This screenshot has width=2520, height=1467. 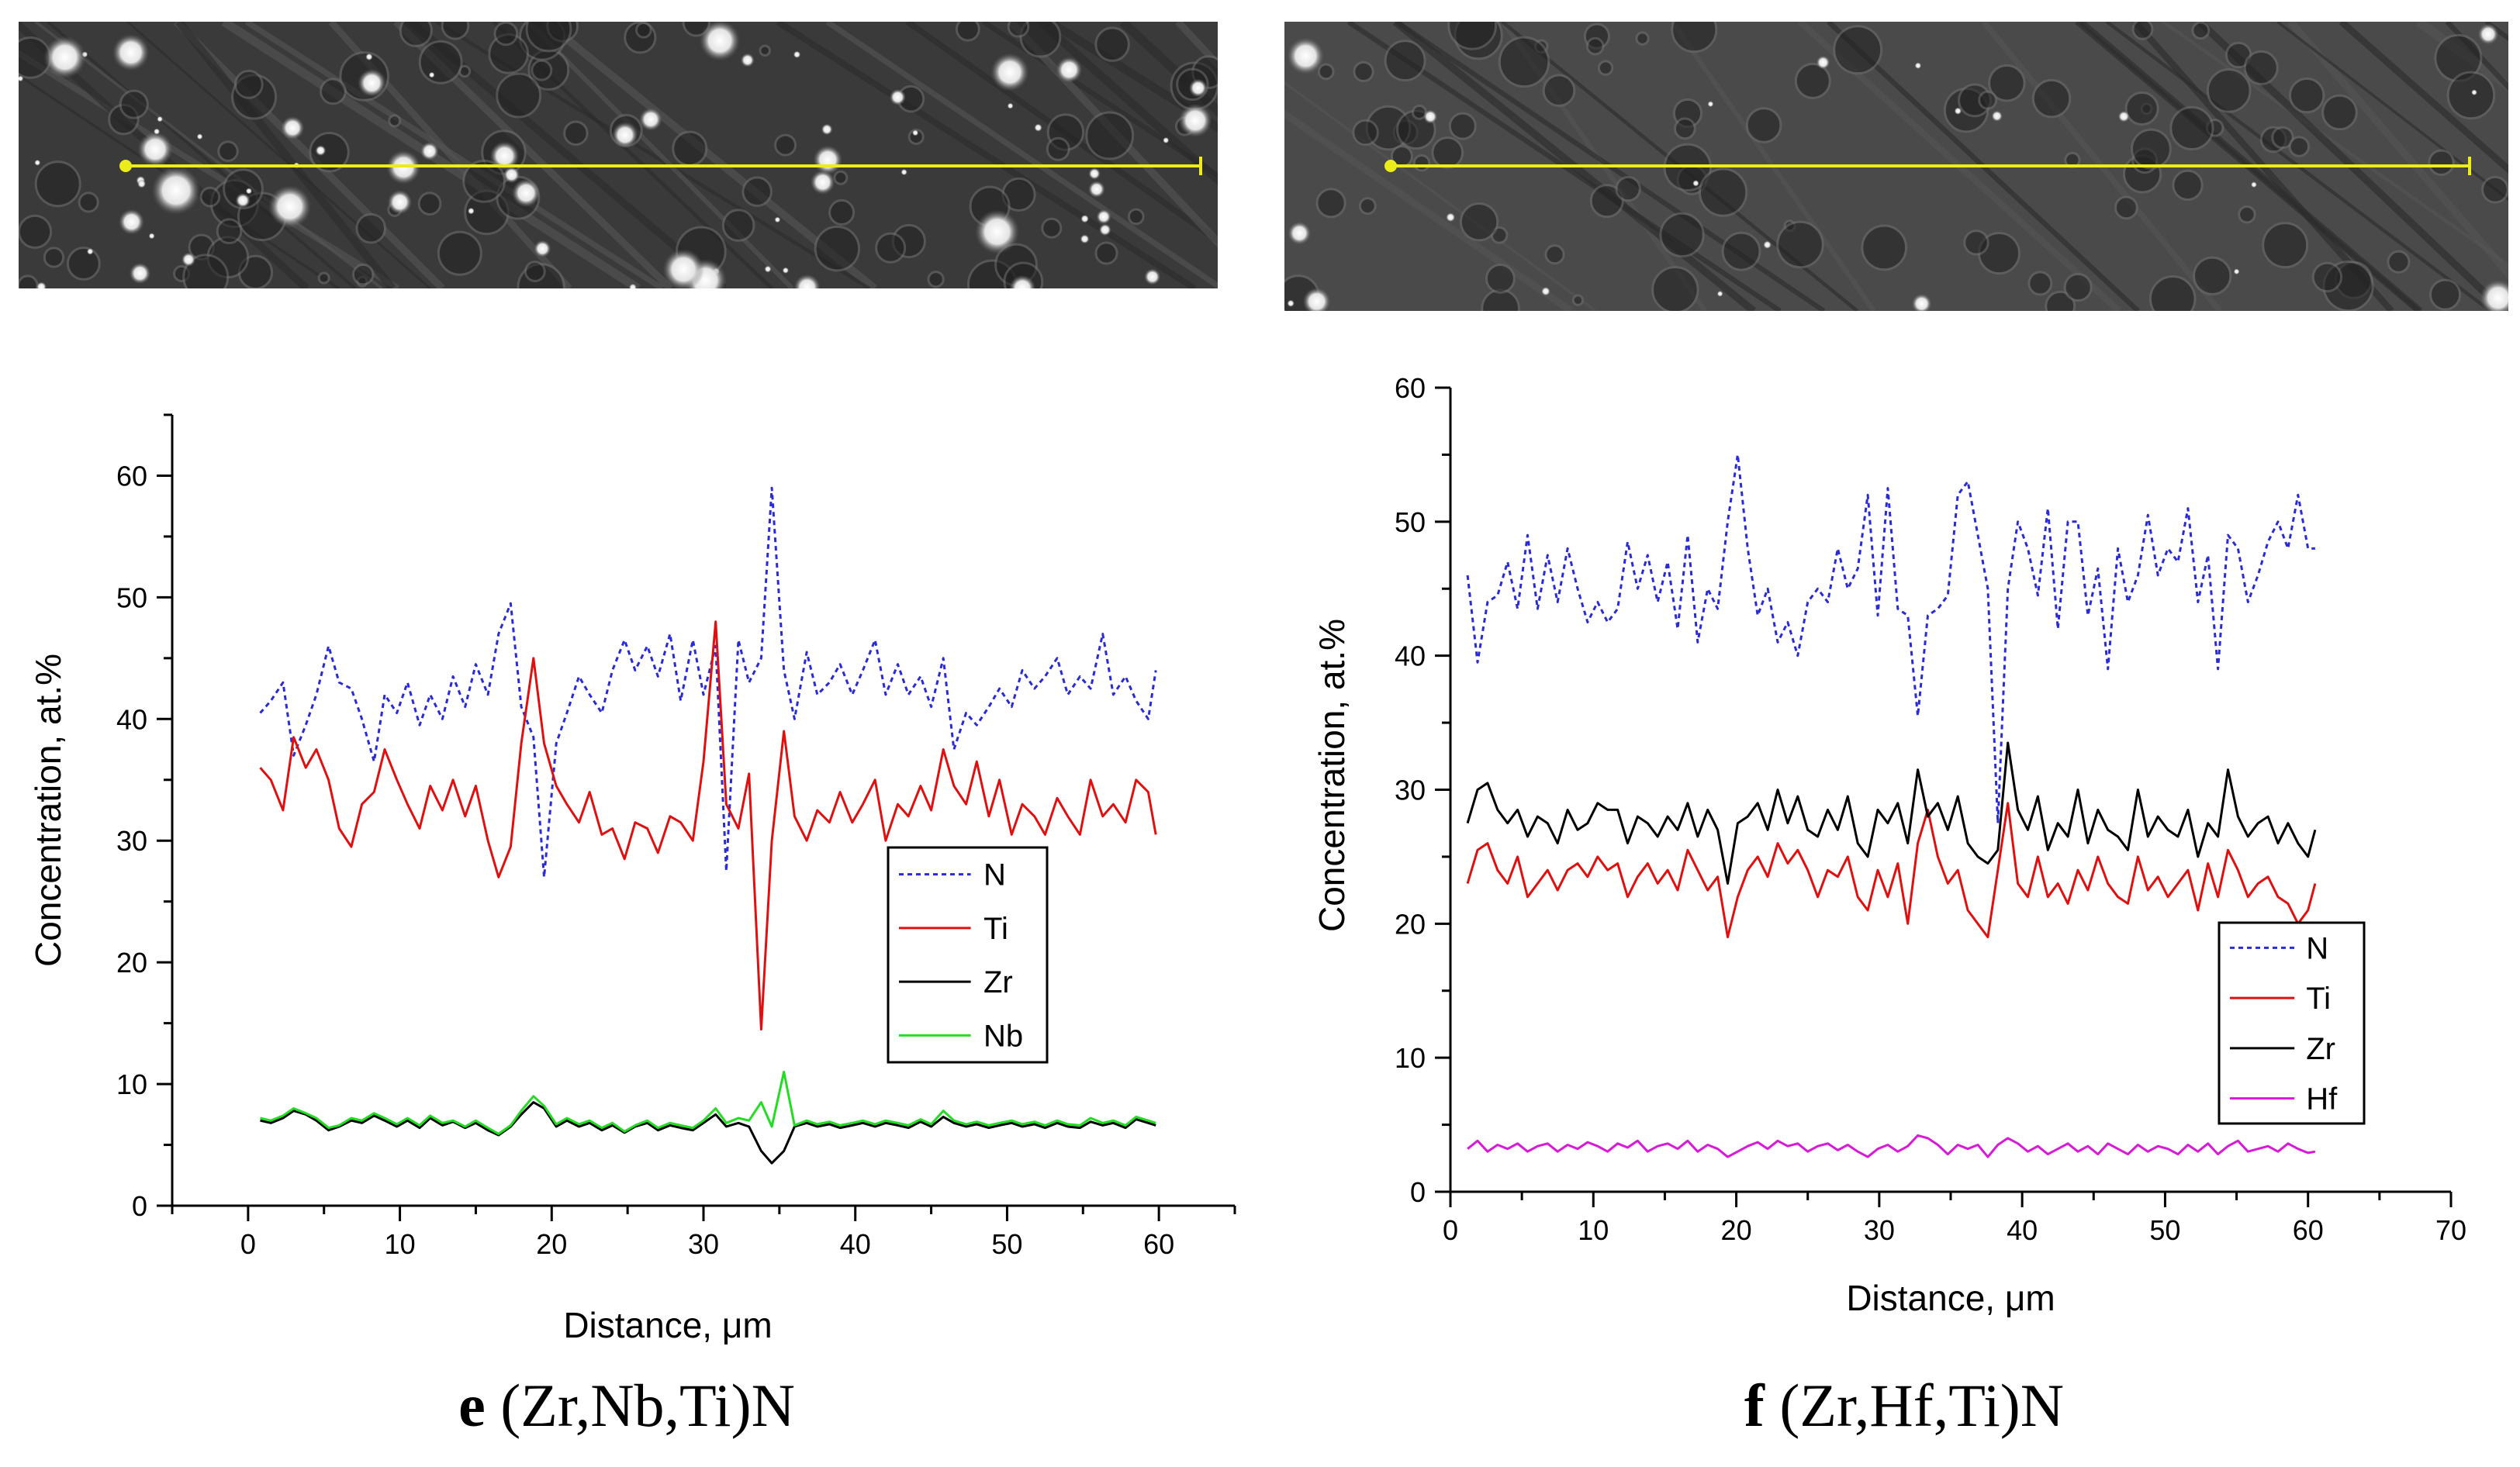 What do you see at coordinates (248, 1244) in the screenshot?
I see `p0-x-tick-label: 0` at bounding box center [248, 1244].